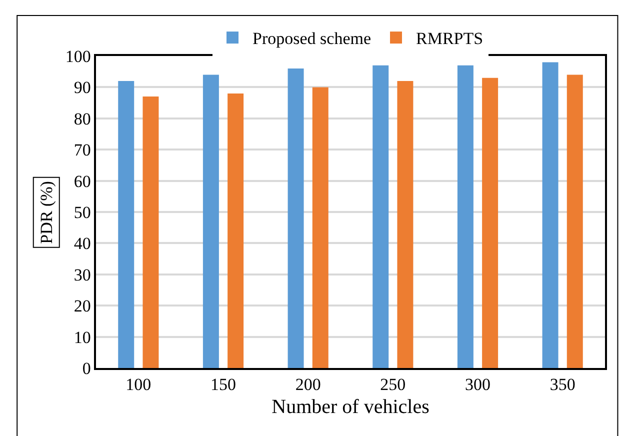  I want to click on y-tick-label: 100, so click(78, 56).